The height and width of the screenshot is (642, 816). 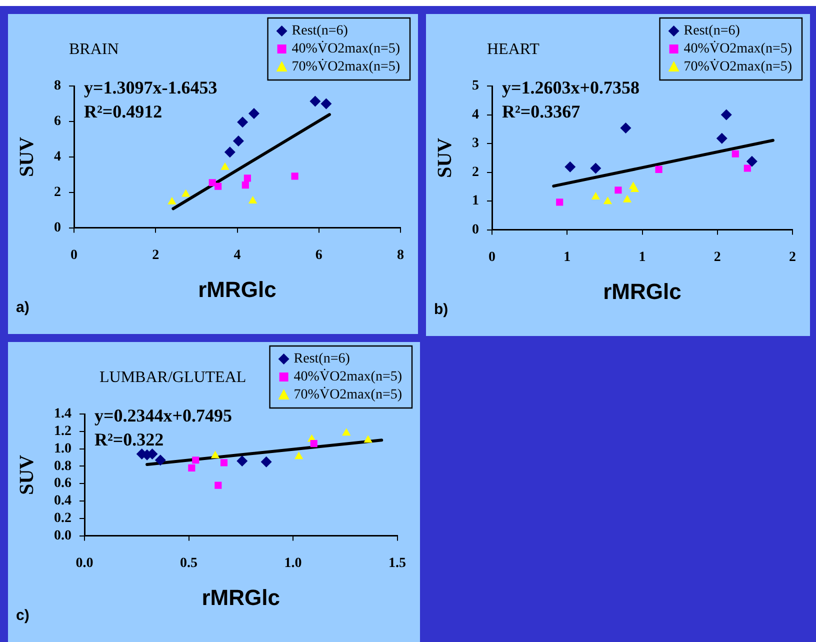 What do you see at coordinates (63, 536) in the screenshot?
I see `y-tick-label: 0.0` at bounding box center [63, 536].